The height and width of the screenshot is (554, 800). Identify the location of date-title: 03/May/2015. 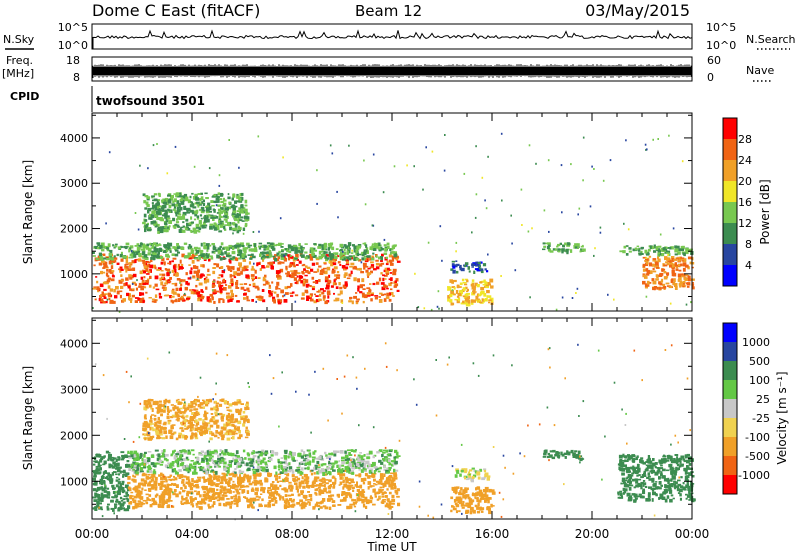
(637, 10).